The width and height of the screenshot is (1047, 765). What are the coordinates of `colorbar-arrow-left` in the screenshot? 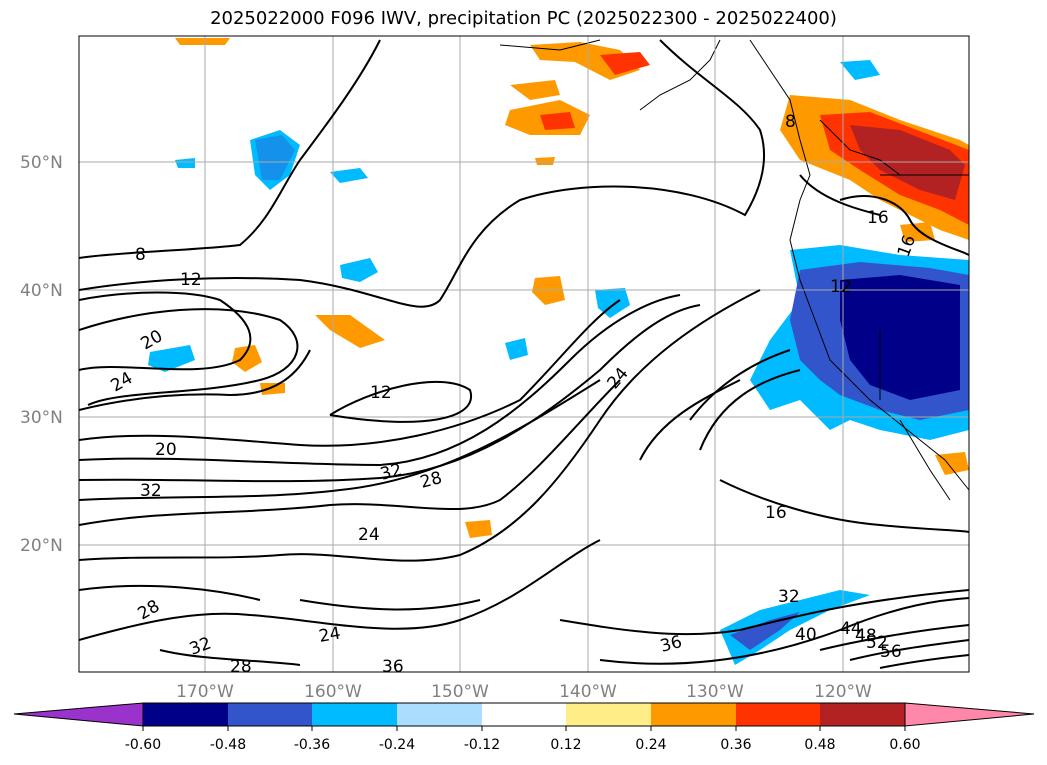 It's located at (78, 714).